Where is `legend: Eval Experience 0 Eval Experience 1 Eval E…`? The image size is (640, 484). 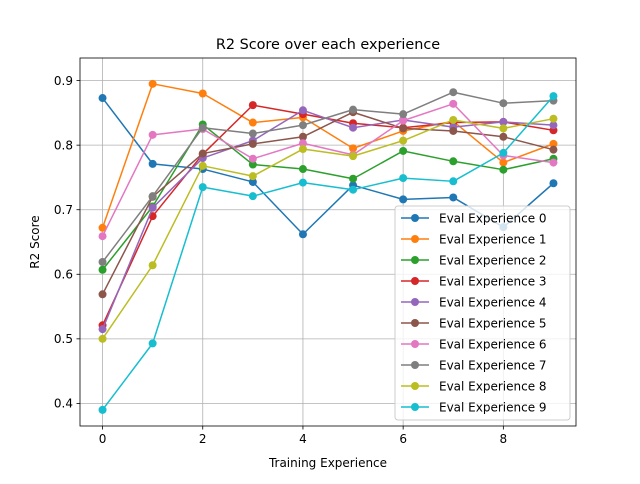
legend: Eval Experience 0 Eval Experience 1 Eval E… is located at coordinates (482, 313).